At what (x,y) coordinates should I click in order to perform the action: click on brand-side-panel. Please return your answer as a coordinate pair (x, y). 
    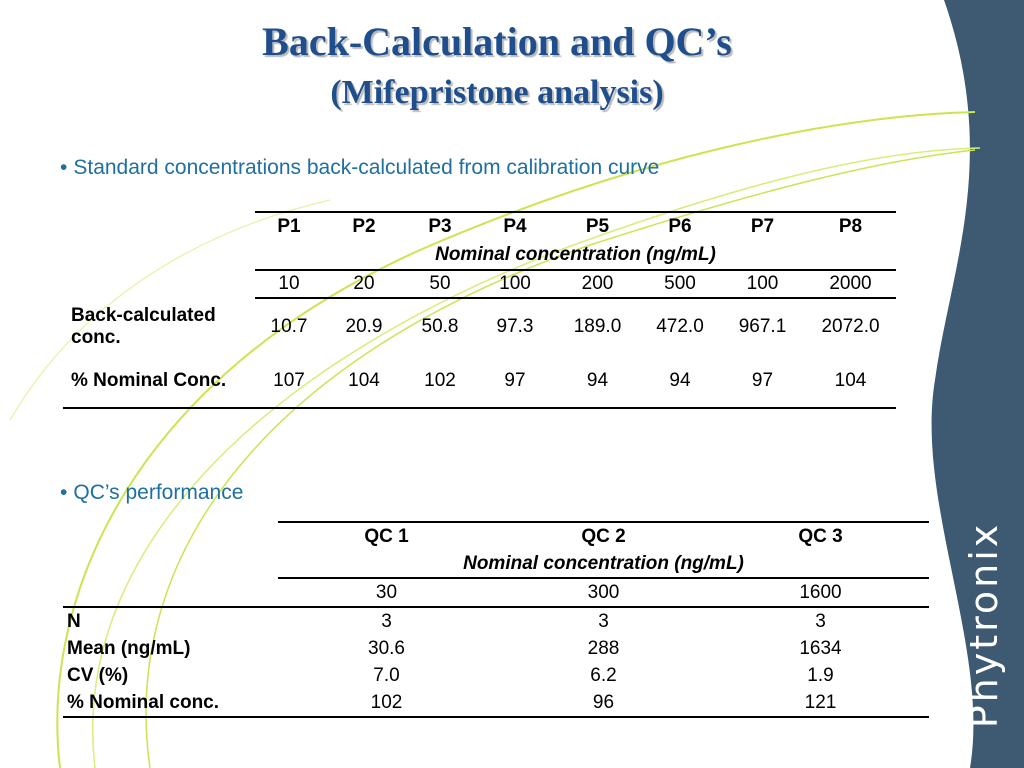
    Looking at the image, I should click on (977, 384).